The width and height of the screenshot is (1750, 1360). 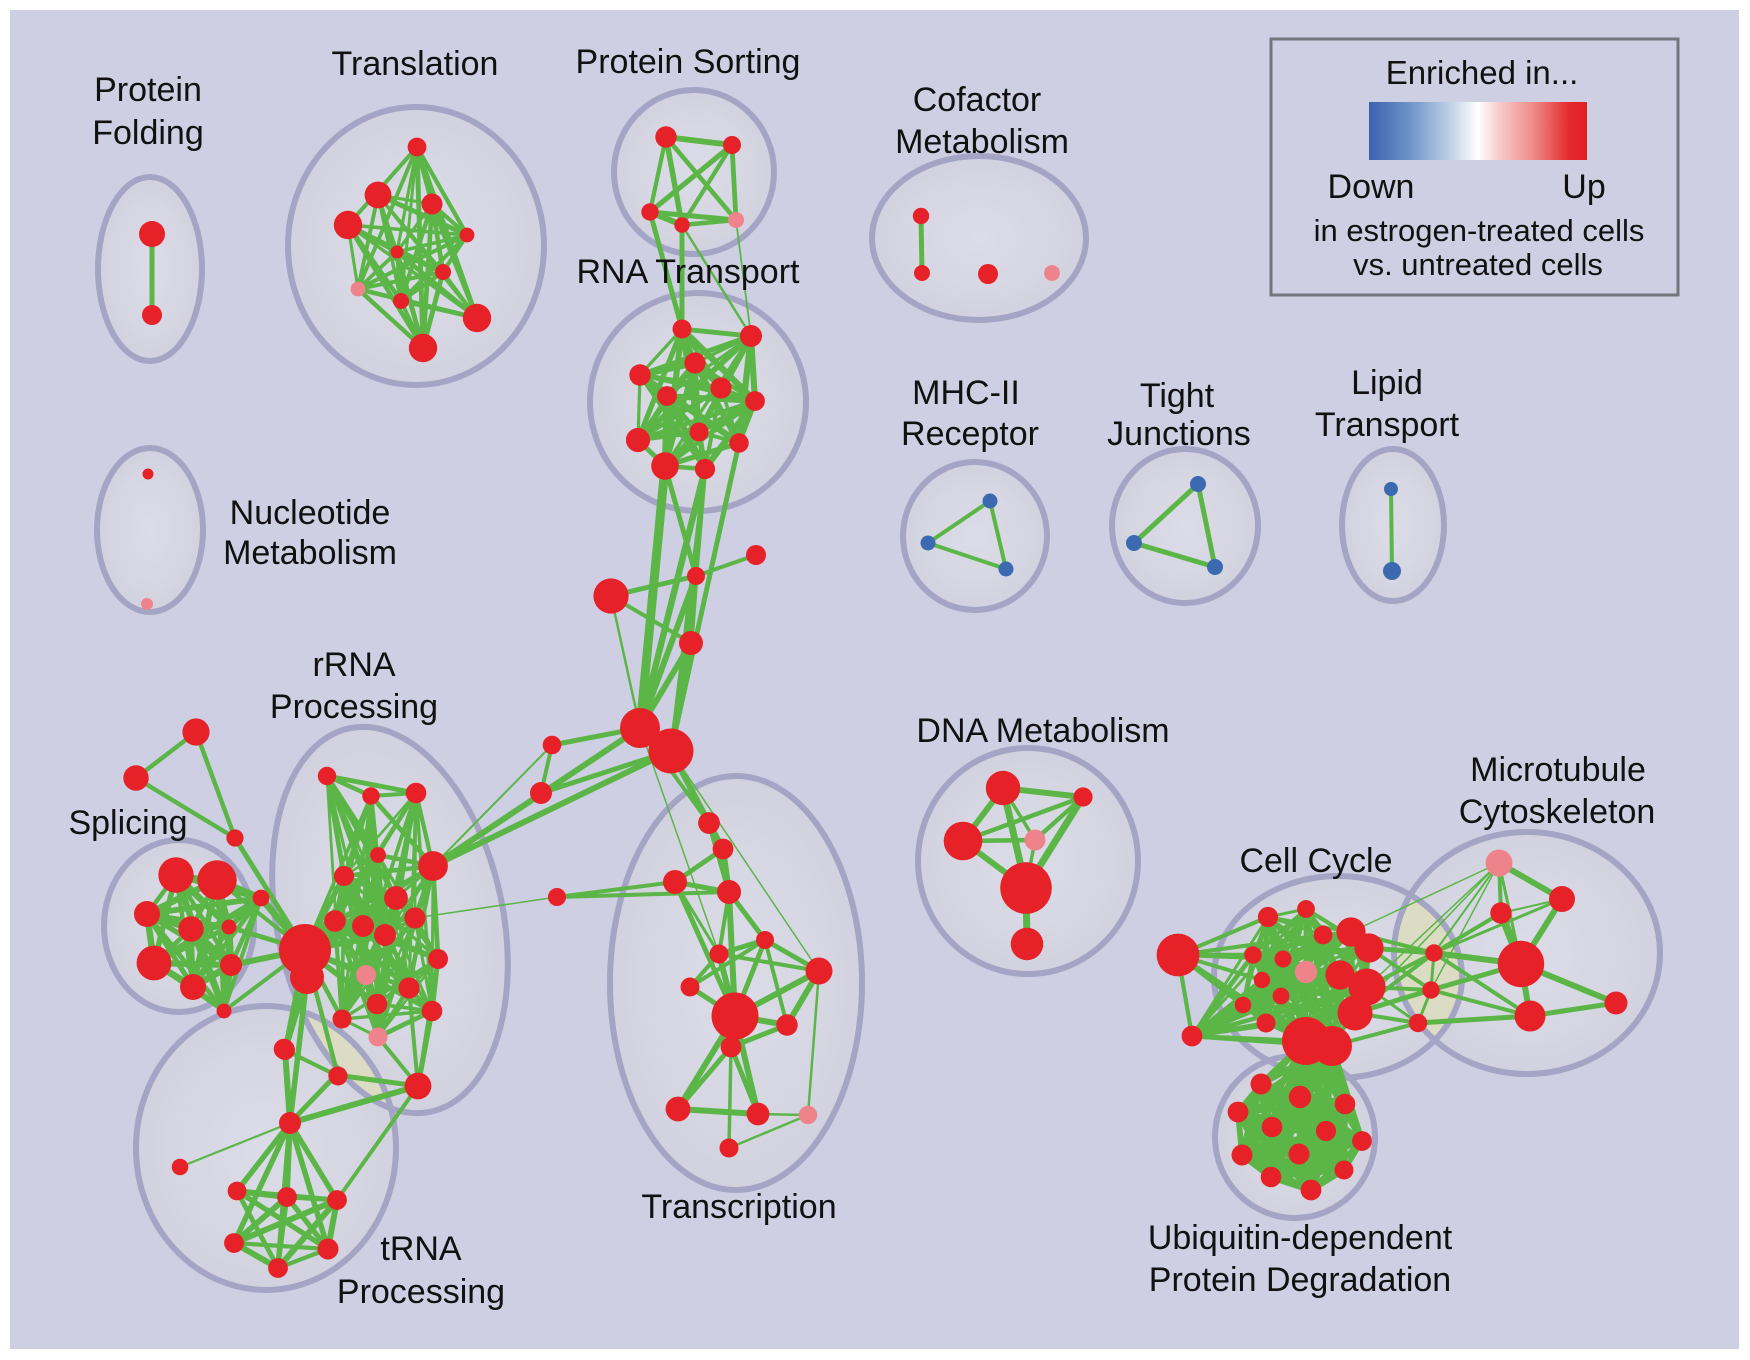 I want to click on svg-text: Receptor, so click(x=970, y=434).